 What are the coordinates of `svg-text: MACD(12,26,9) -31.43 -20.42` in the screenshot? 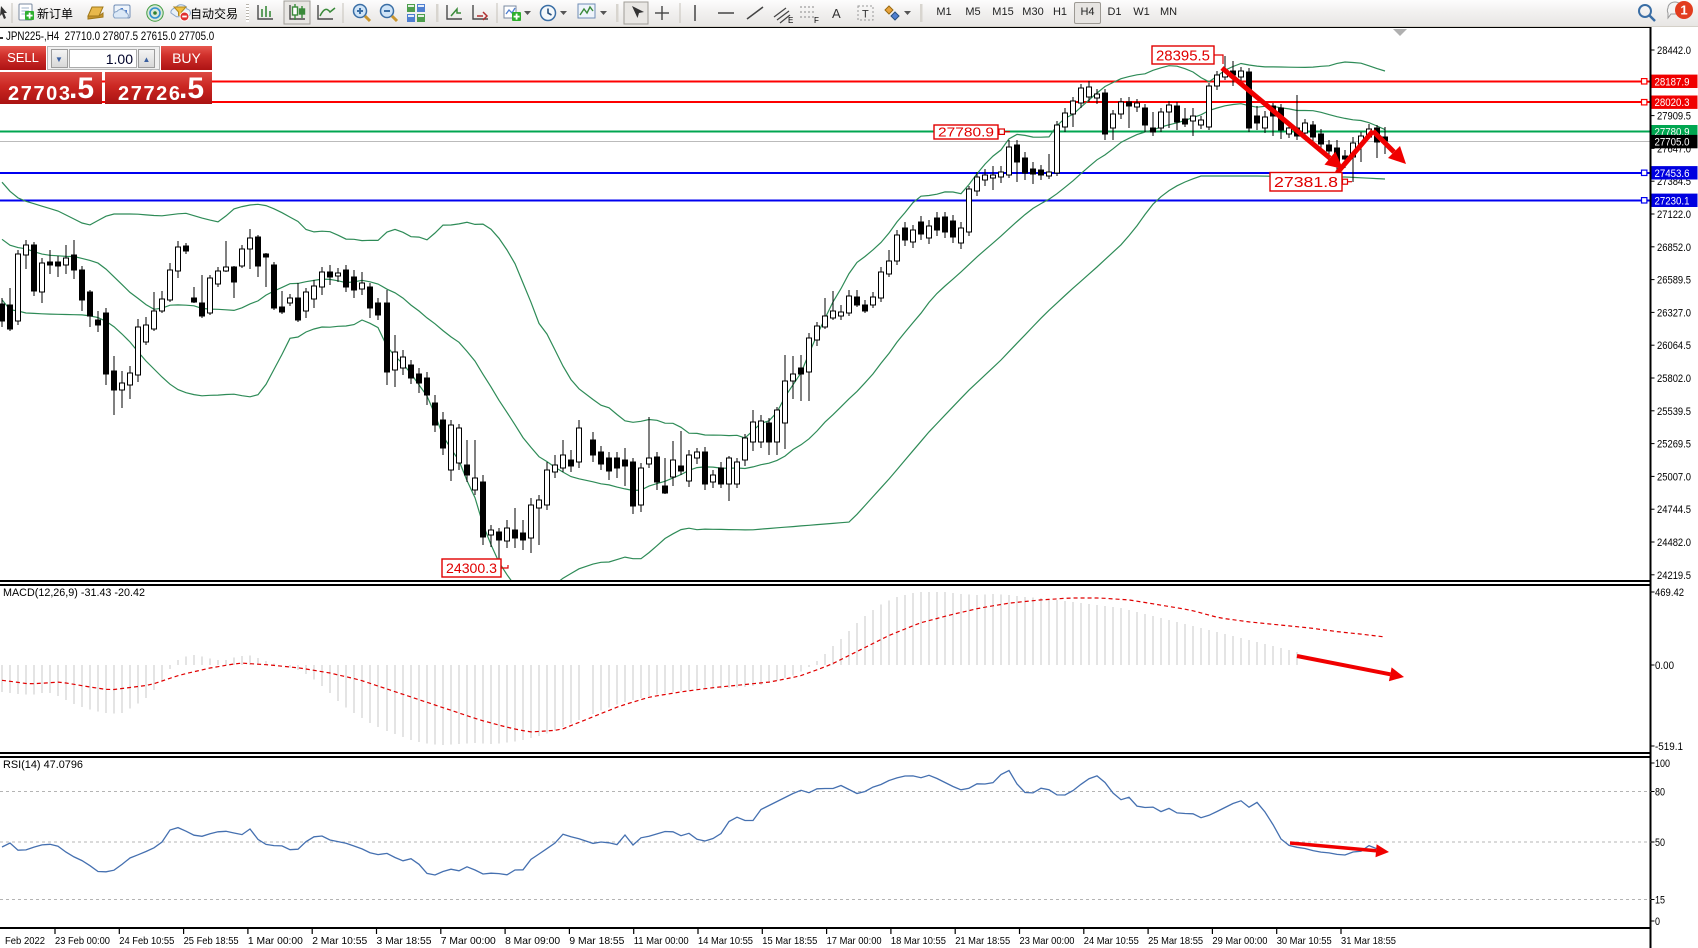 It's located at (74, 593).